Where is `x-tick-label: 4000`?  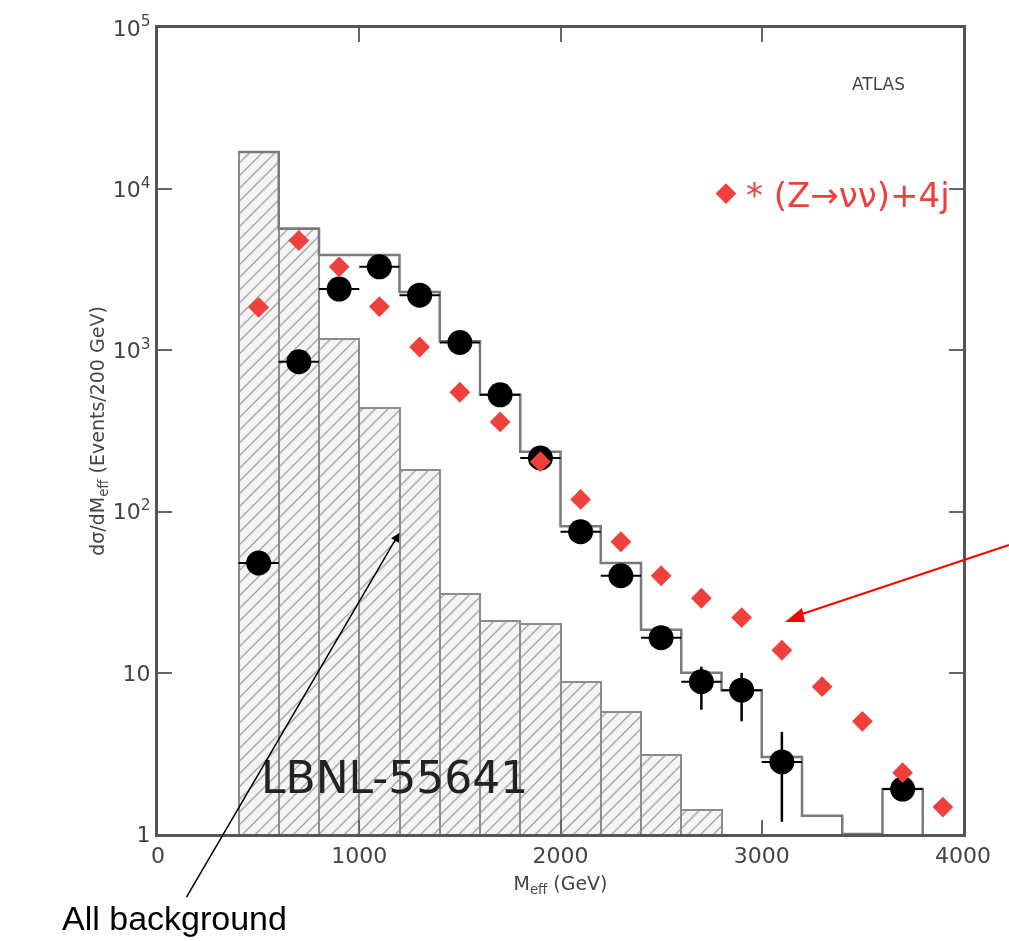
x-tick-label: 4000 is located at coordinates (963, 856).